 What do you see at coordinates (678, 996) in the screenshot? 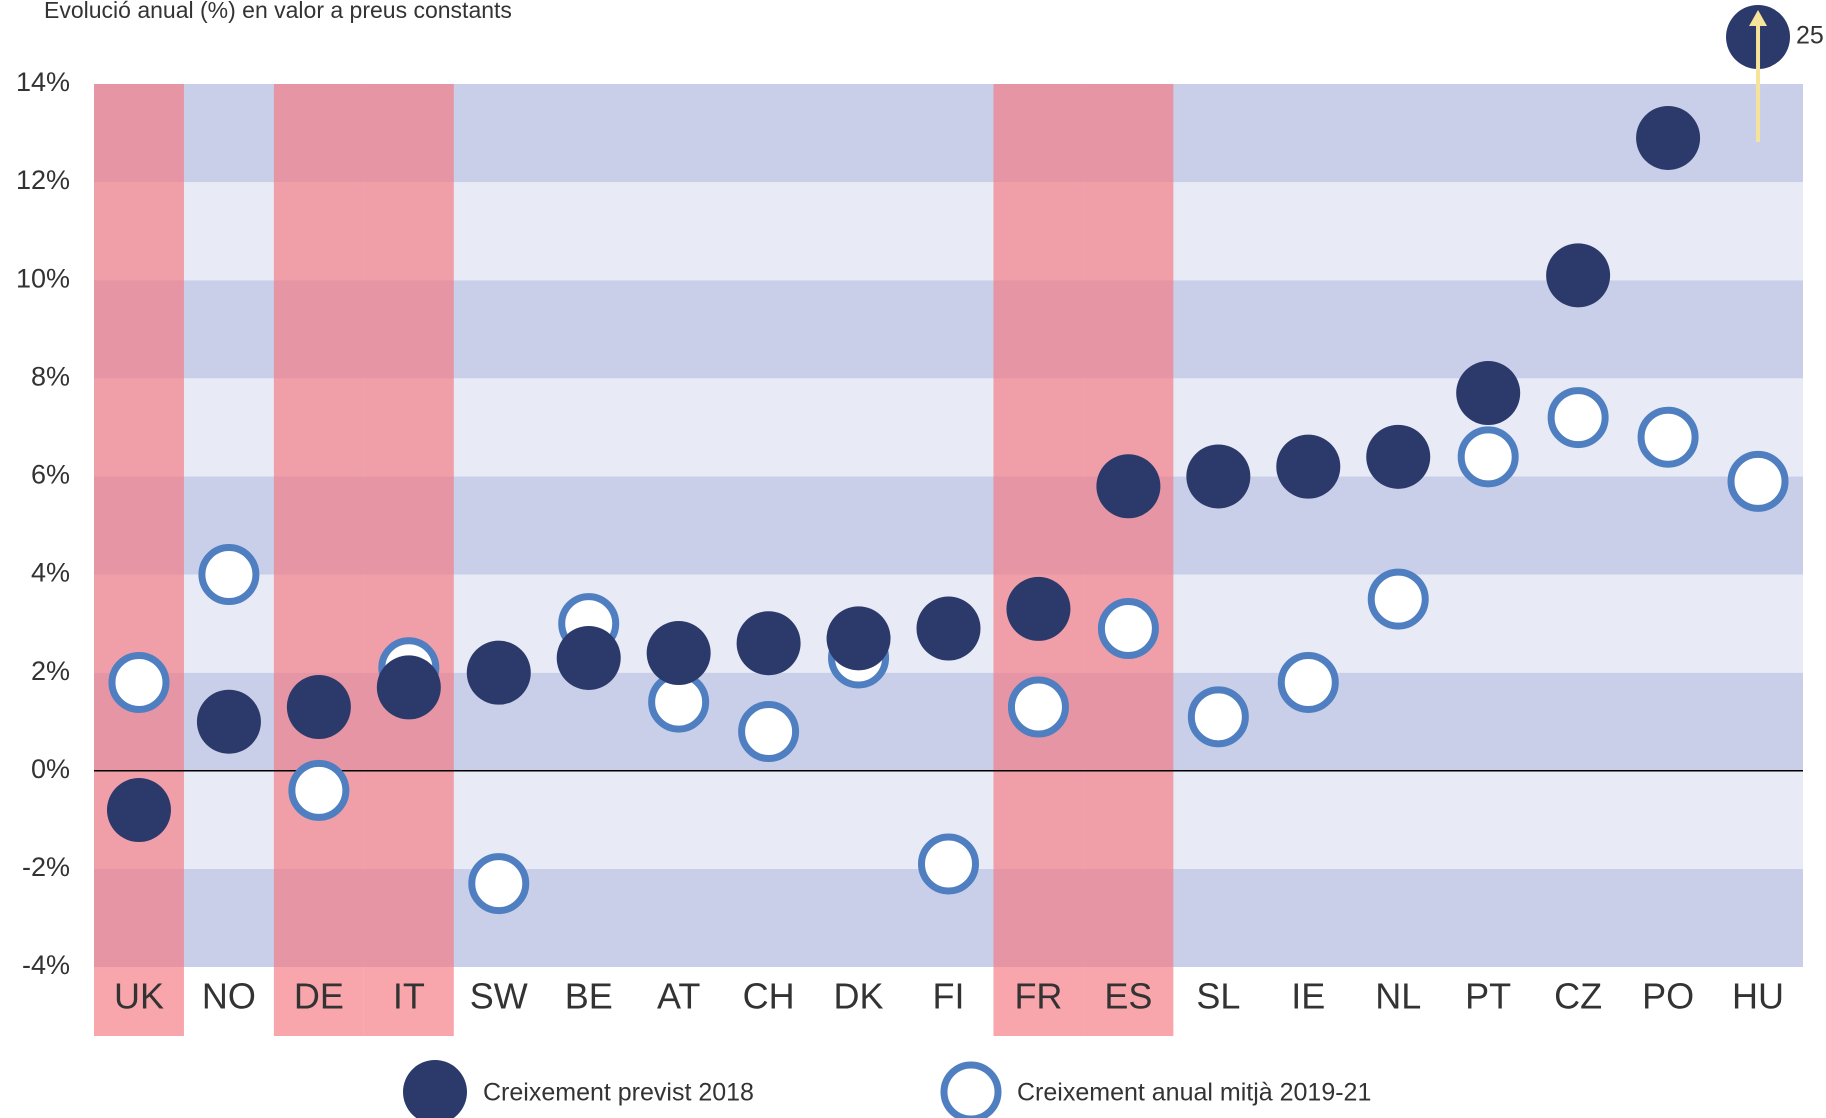
I see `x-tick-label: AT` at bounding box center [678, 996].